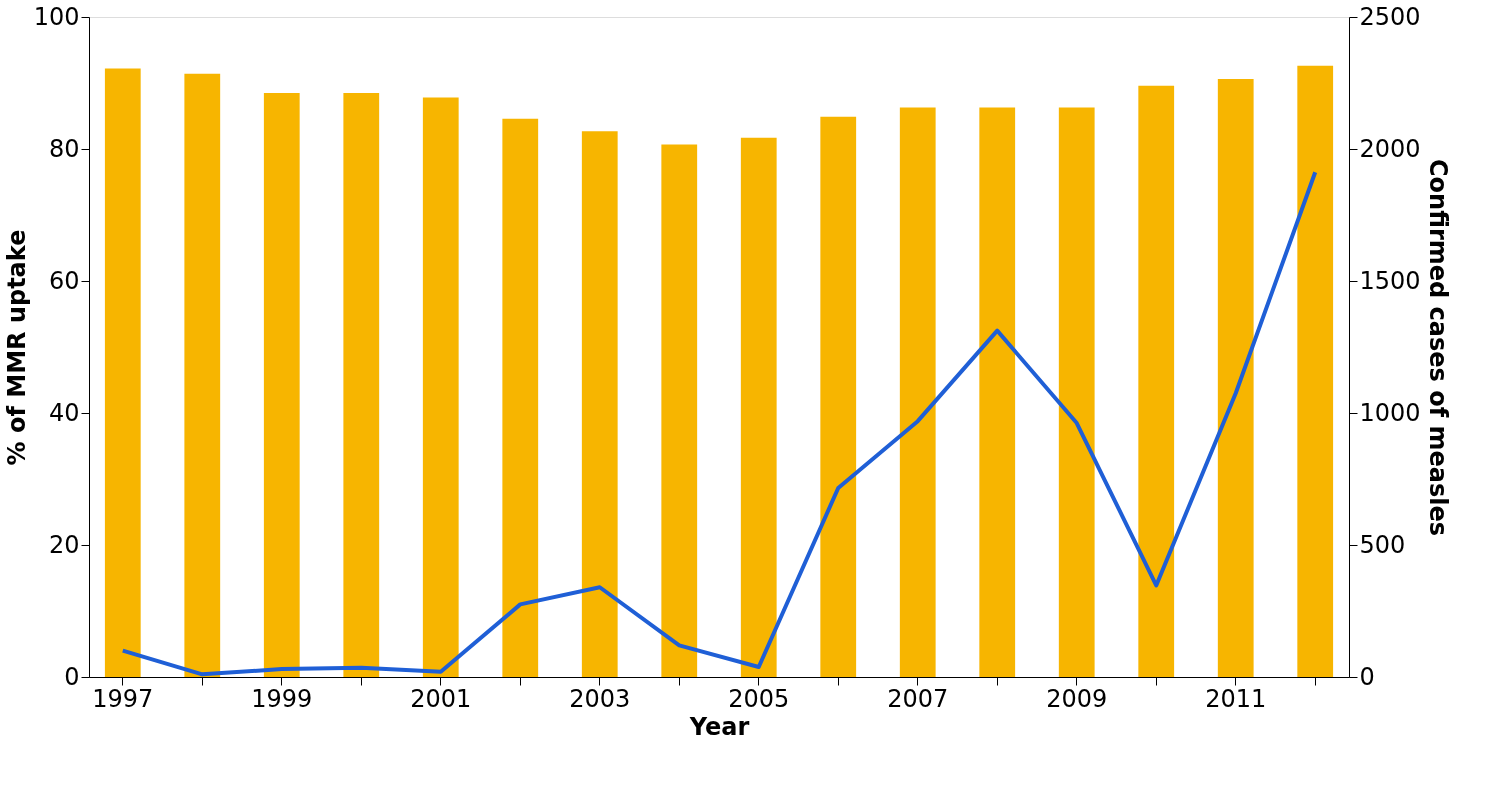 This screenshot has height=804, width=1505. Describe the element at coordinates (600, 698) in the screenshot. I see `x-tick-label: 2003` at that location.